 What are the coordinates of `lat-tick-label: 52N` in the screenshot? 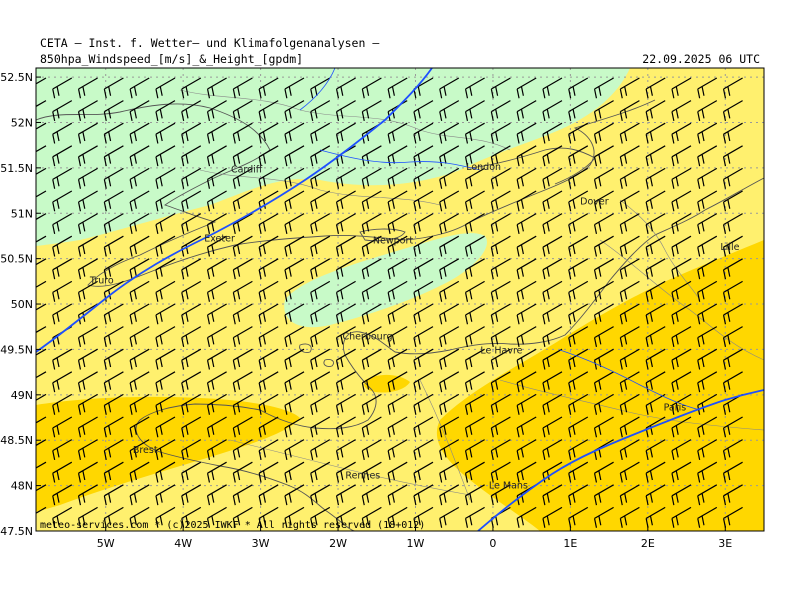 It's located at (22, 122).